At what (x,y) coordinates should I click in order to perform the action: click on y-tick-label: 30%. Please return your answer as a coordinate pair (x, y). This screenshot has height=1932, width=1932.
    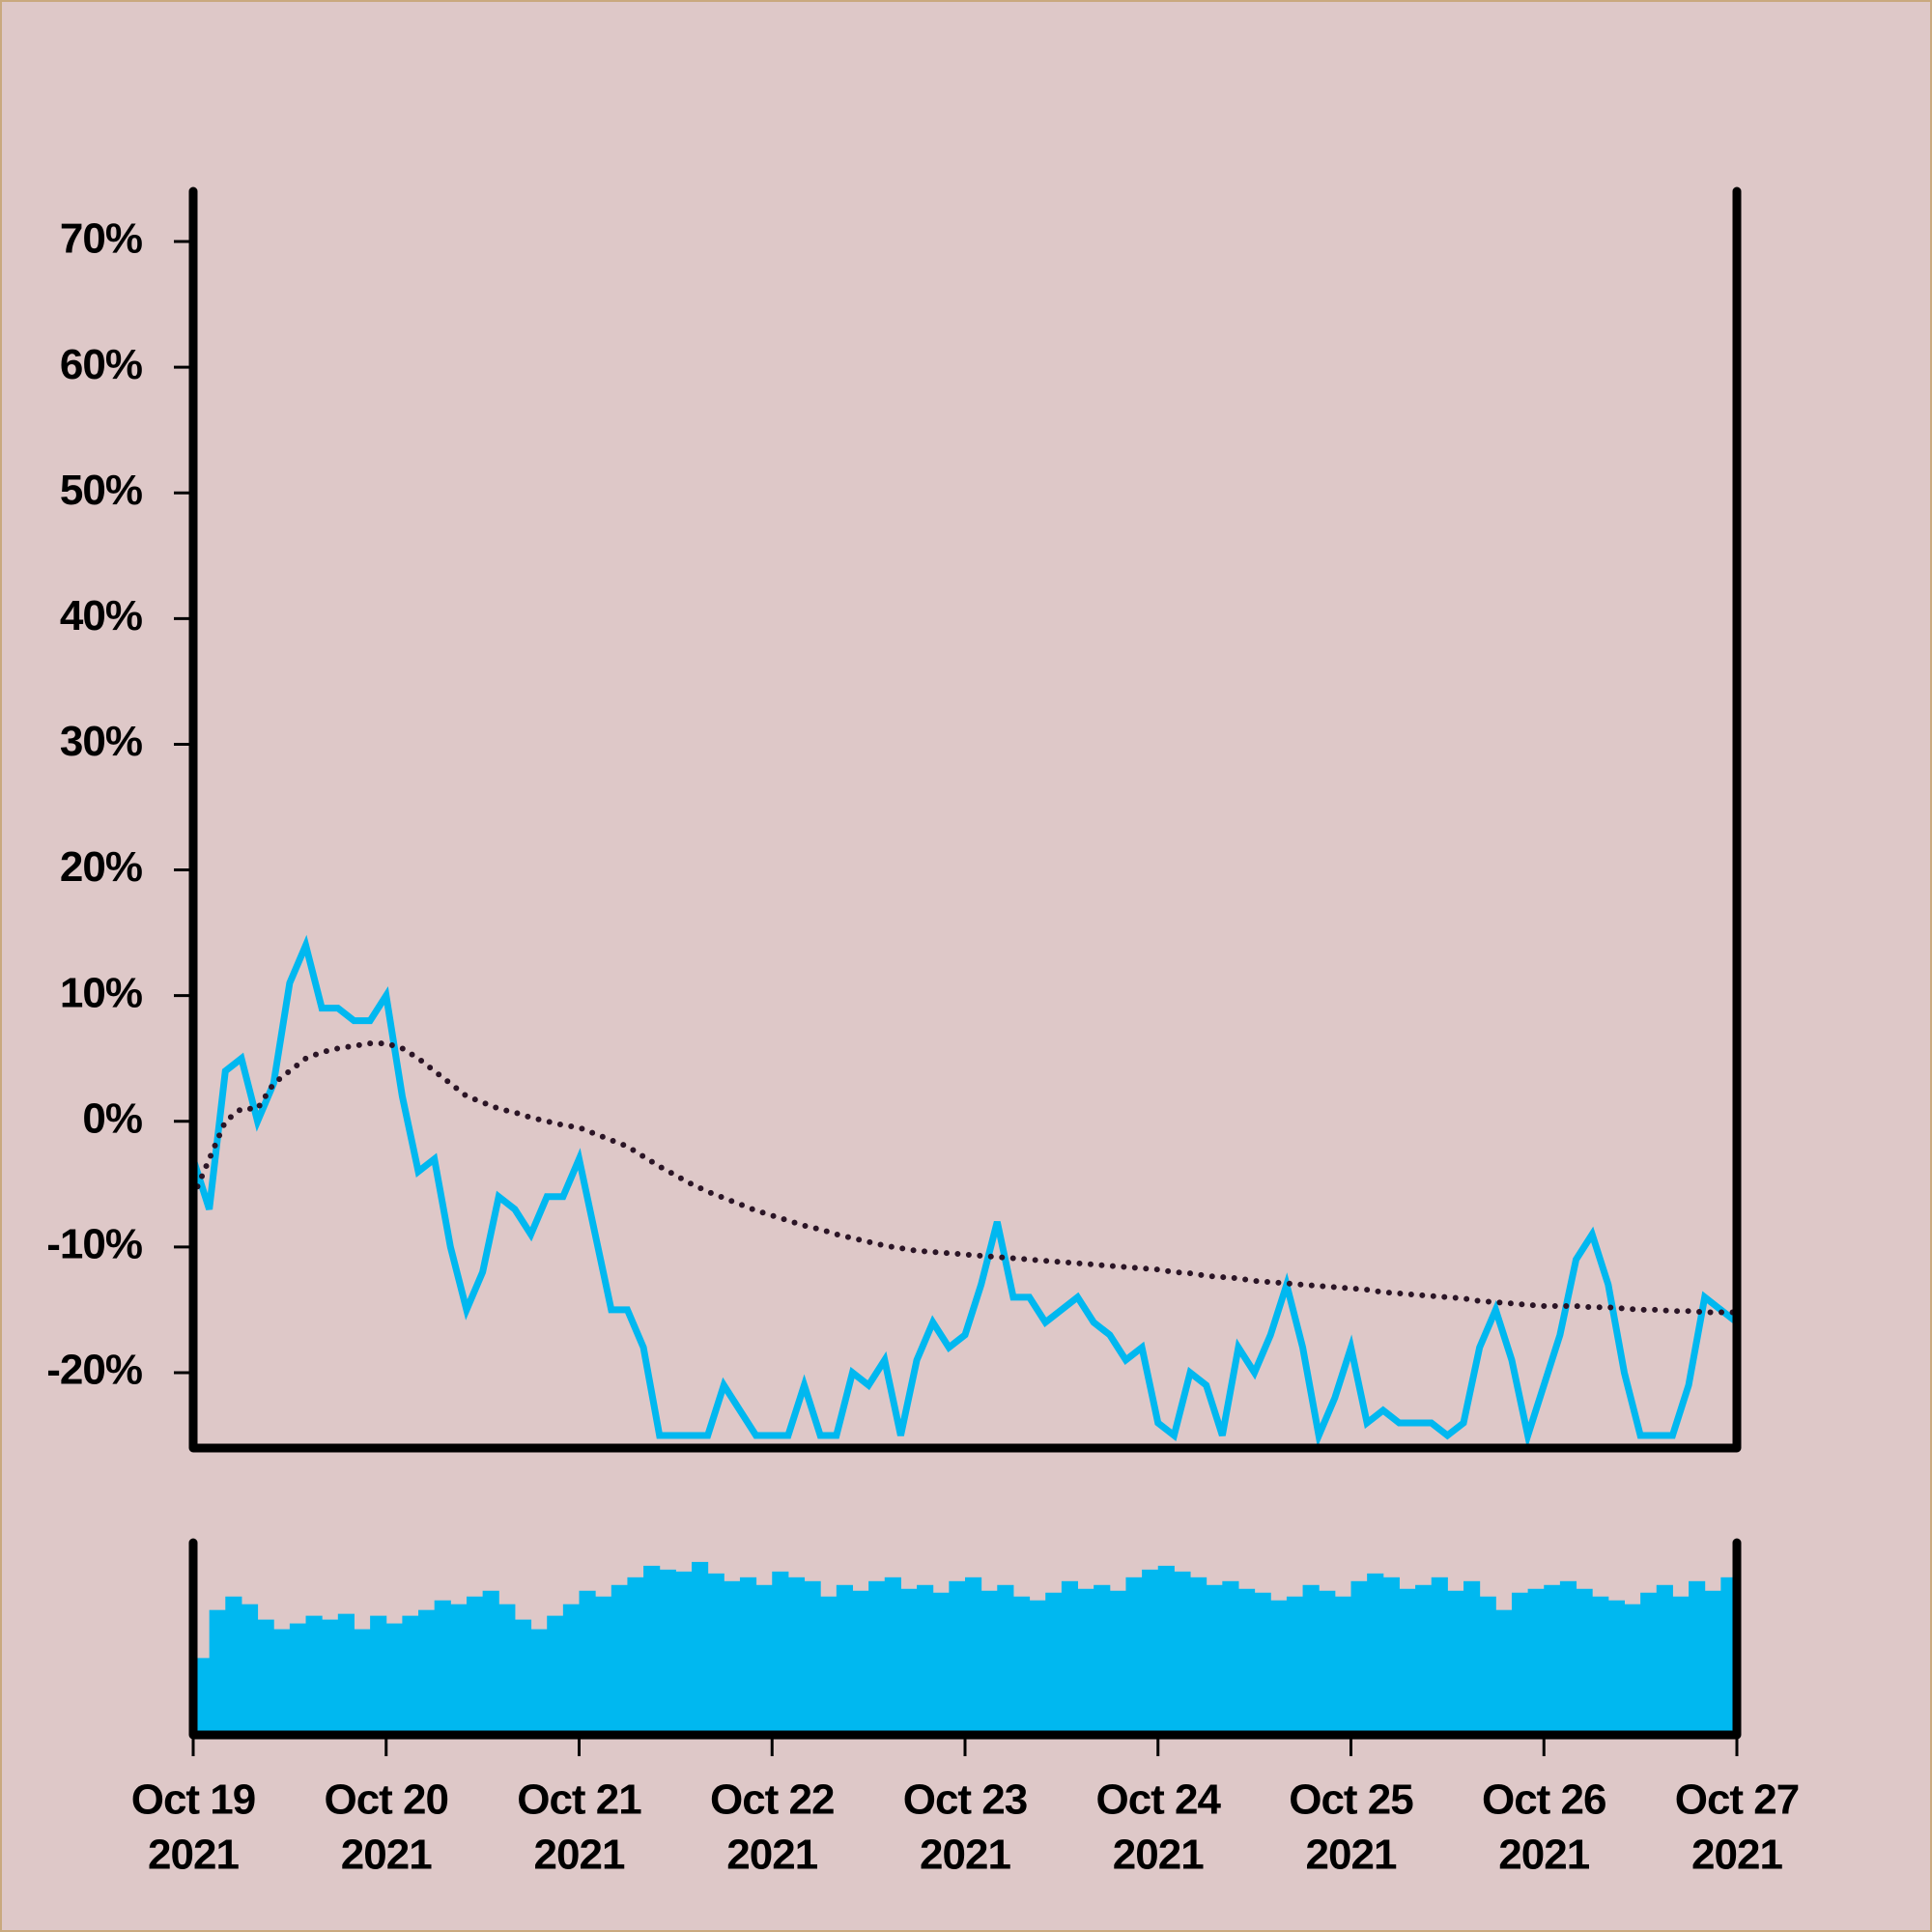
    Looking at the image, I should click on (101, 741).